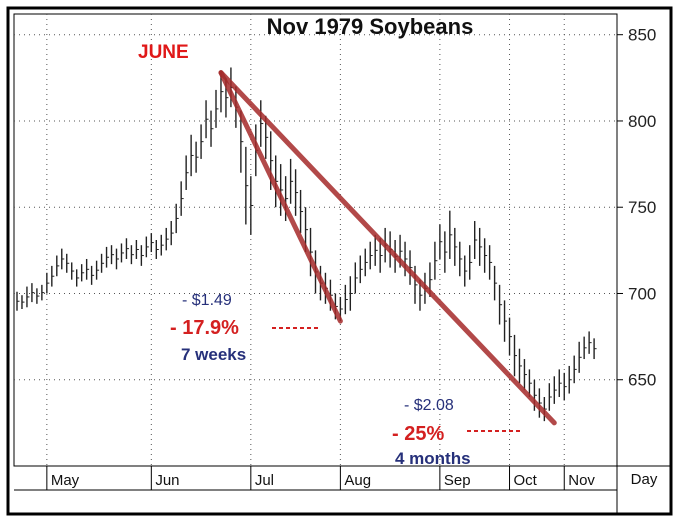  What do you see at coordinates (581, 480) in the screenshot?
I see `x-tick-label: Nov` at bounding box center [581, 480].